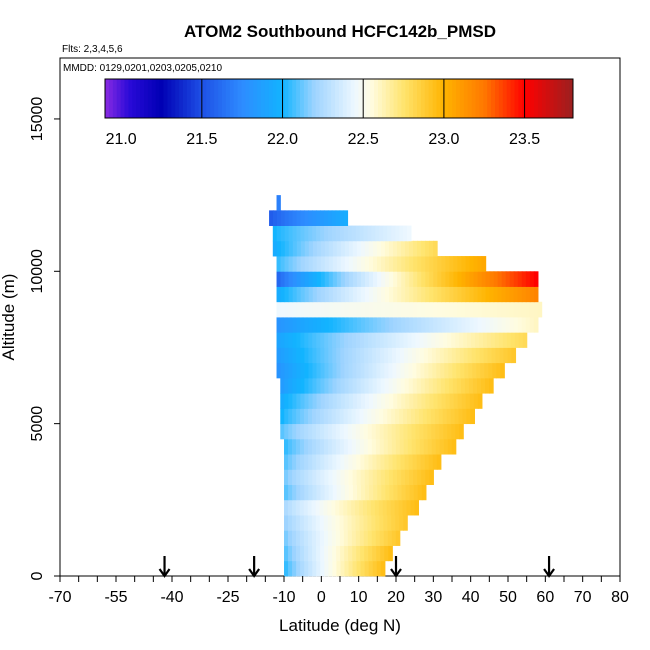 The image size is (650, 650). What do you see at coordinates (37, 575) in the screenshot?
I see `y-tick-label: 0` at bounding box center [37, 575].